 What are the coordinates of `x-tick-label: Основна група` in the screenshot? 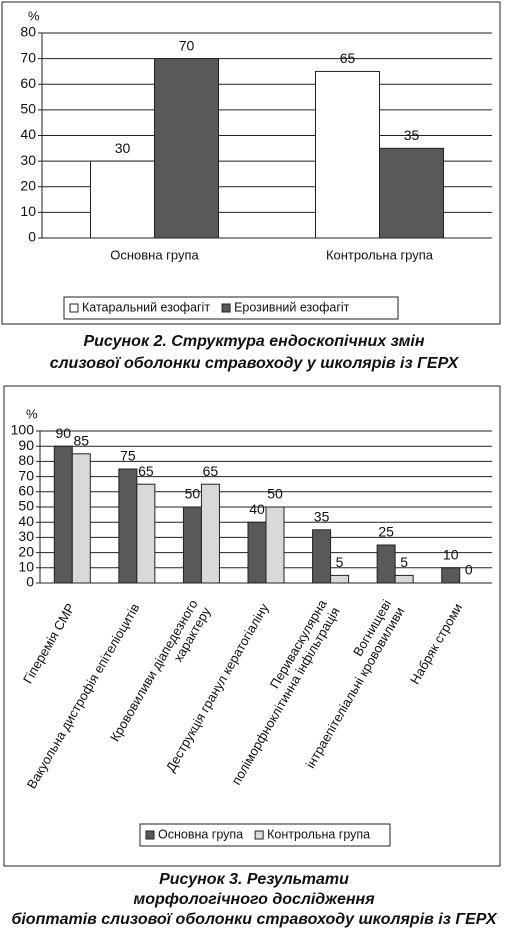 It's located at (154, 254).